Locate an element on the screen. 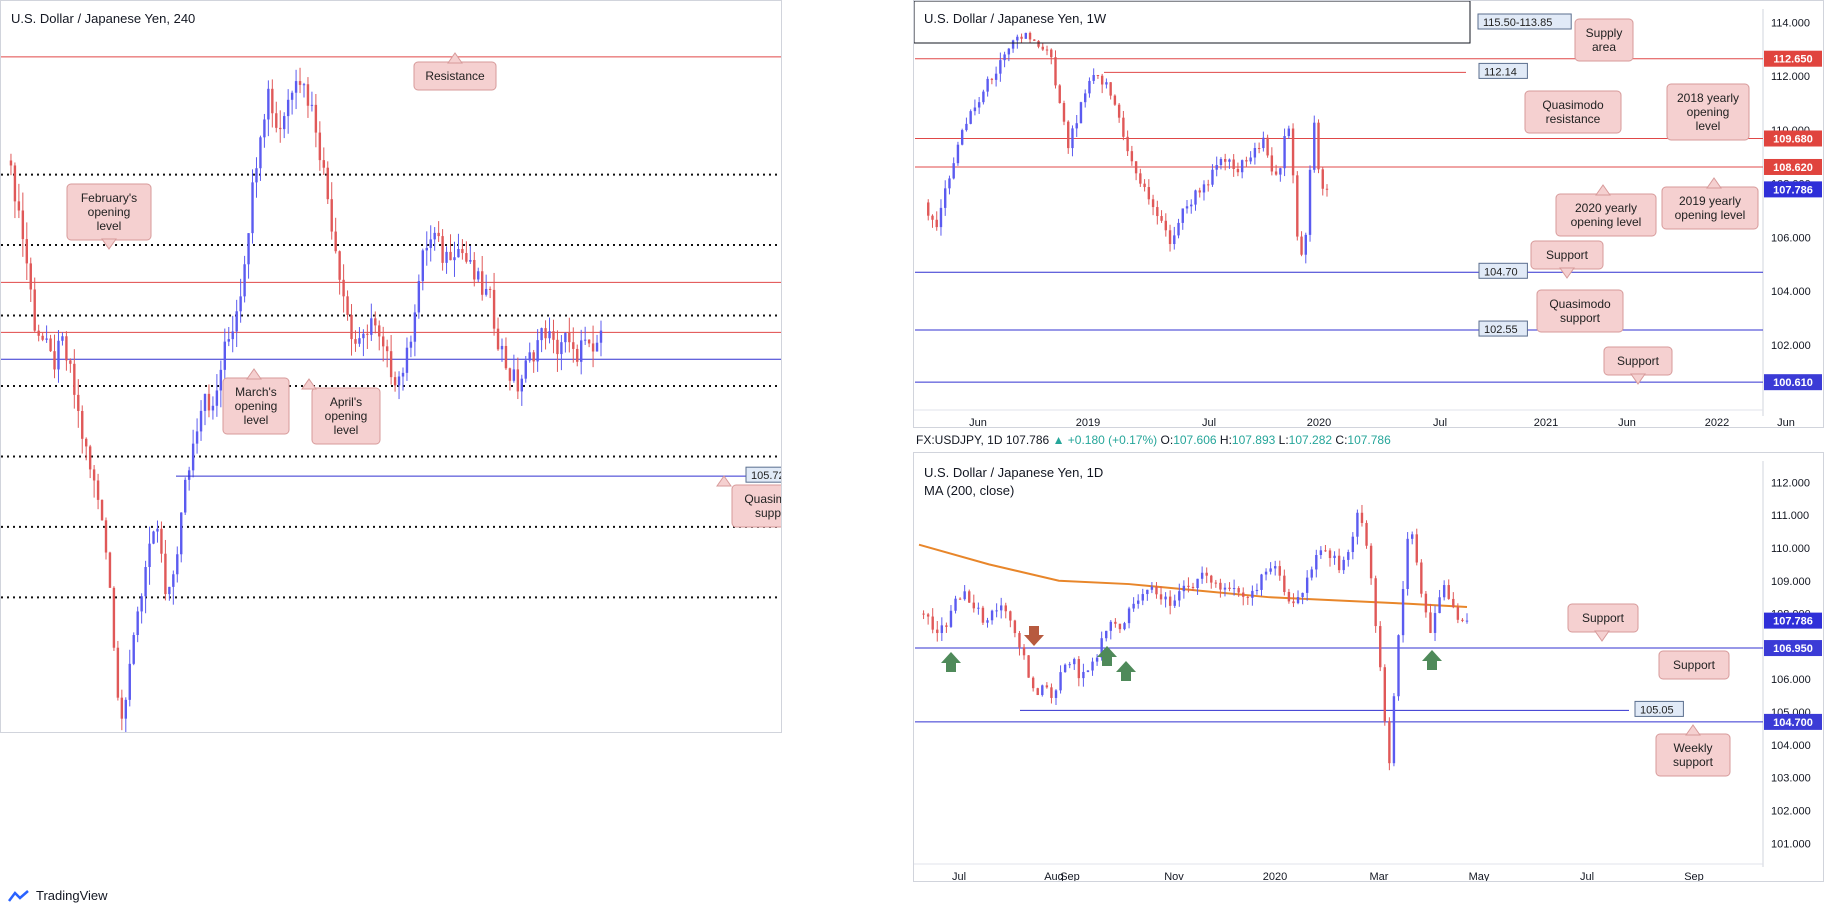  d-callout-support2-text: Support is located at coordinates (1694, 665).